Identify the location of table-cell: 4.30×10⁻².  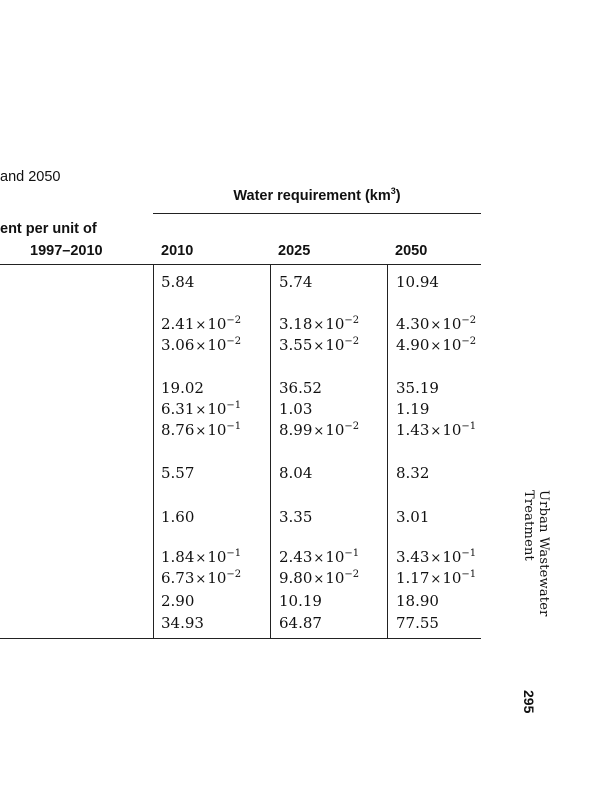
(436, 325).